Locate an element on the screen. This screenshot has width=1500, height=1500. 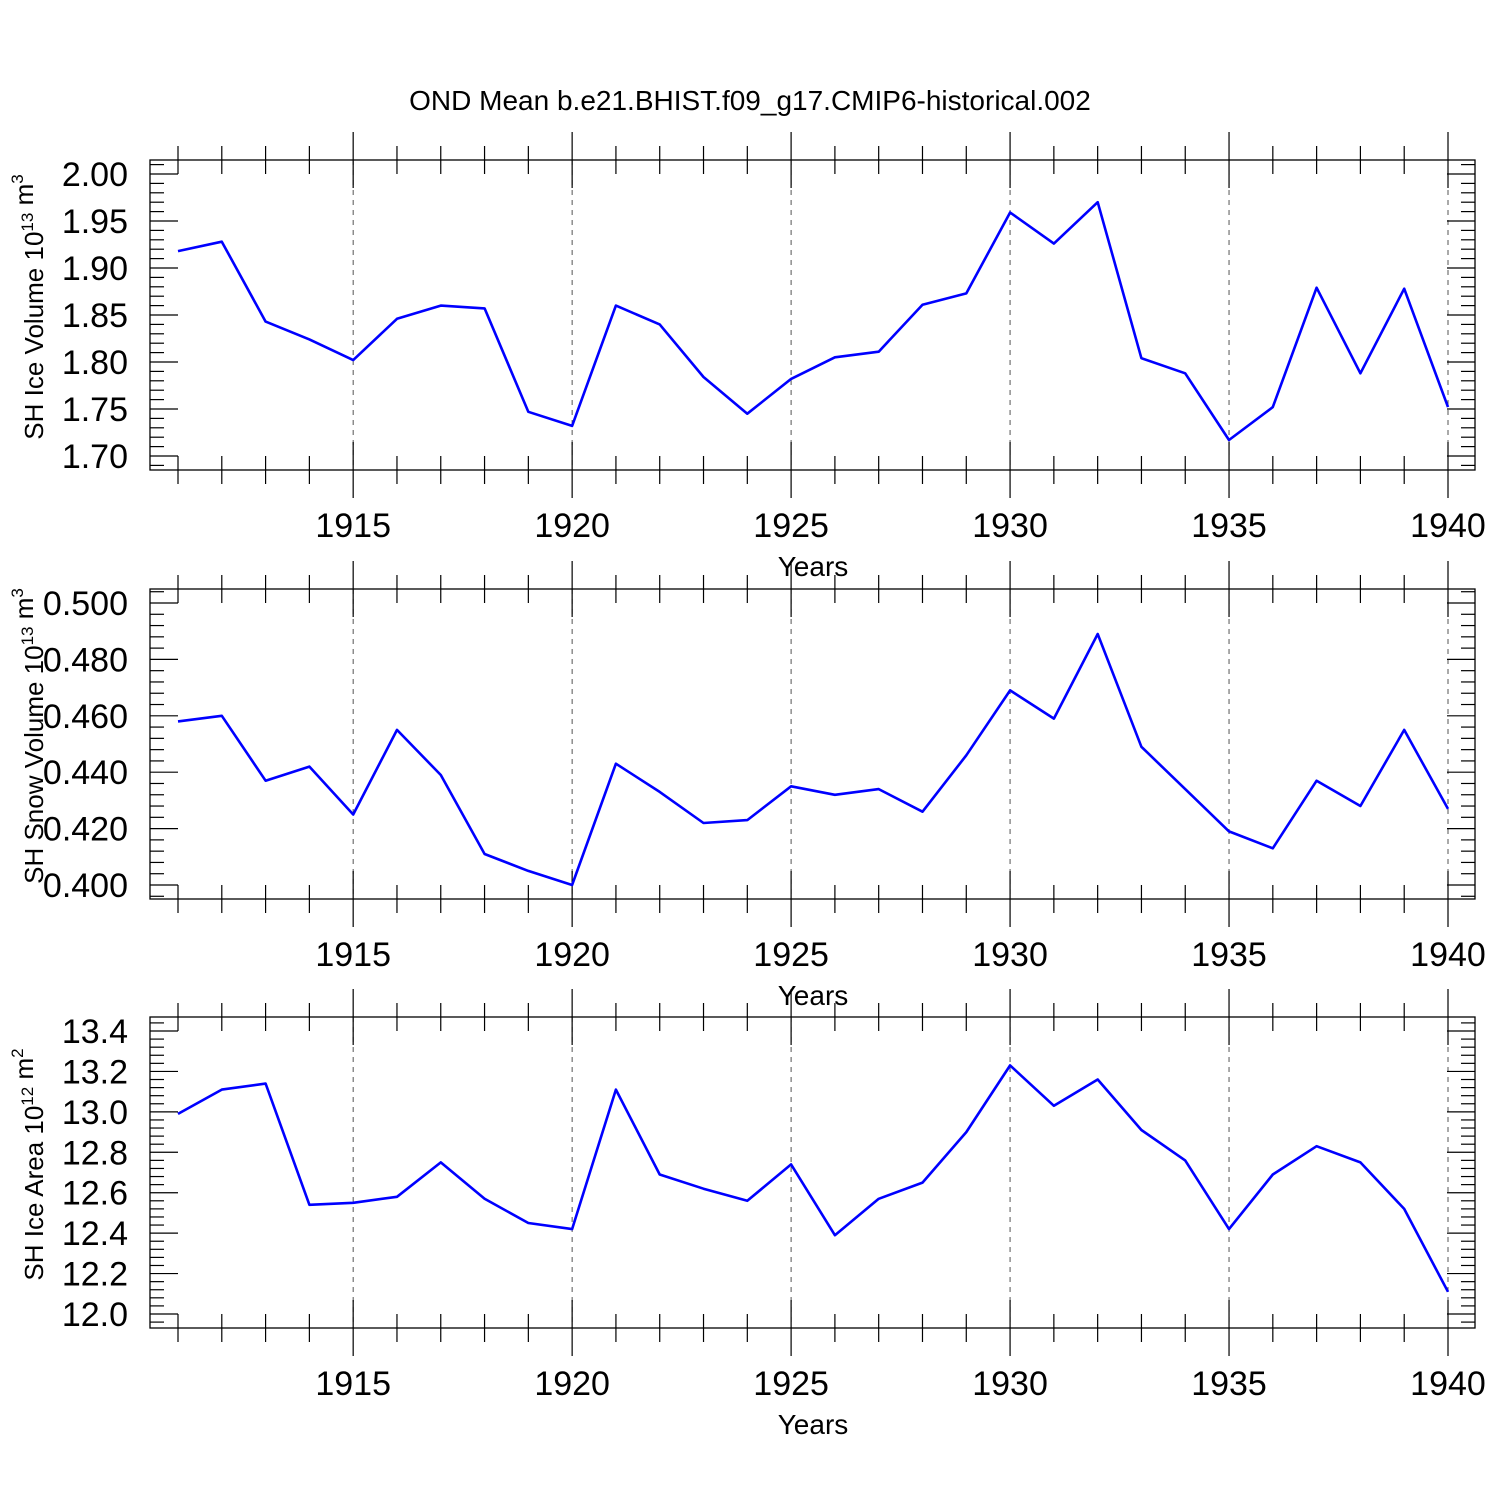
y-label-text: SH Ice Volume 10 is located at coordinates (34, 336).